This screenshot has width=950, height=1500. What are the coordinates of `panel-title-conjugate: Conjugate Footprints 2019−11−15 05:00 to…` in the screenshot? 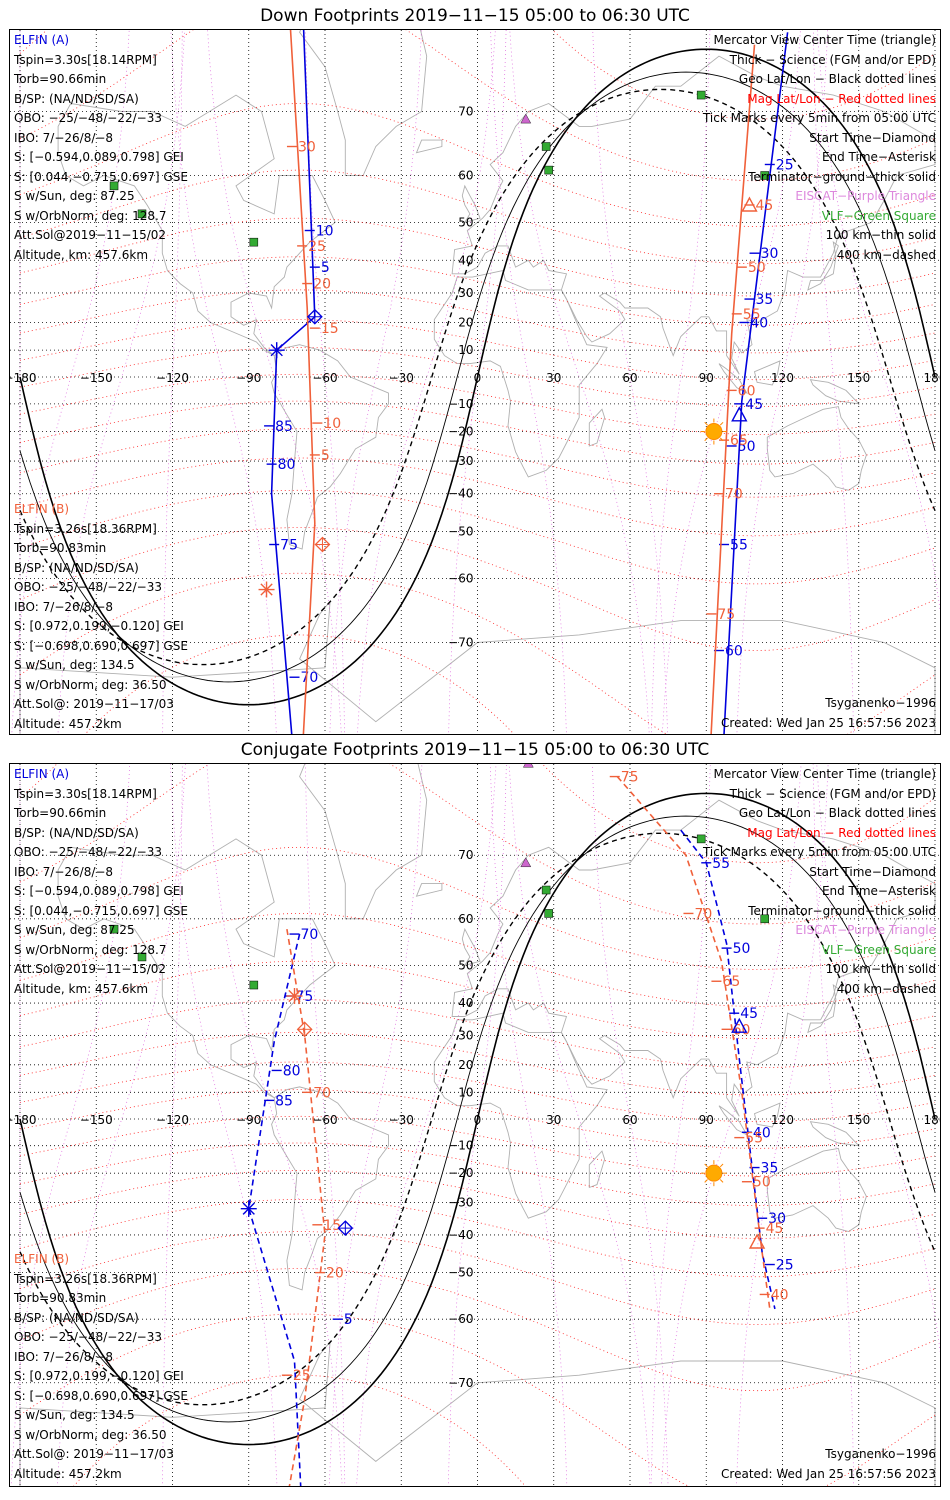 It's located at (475, 750).